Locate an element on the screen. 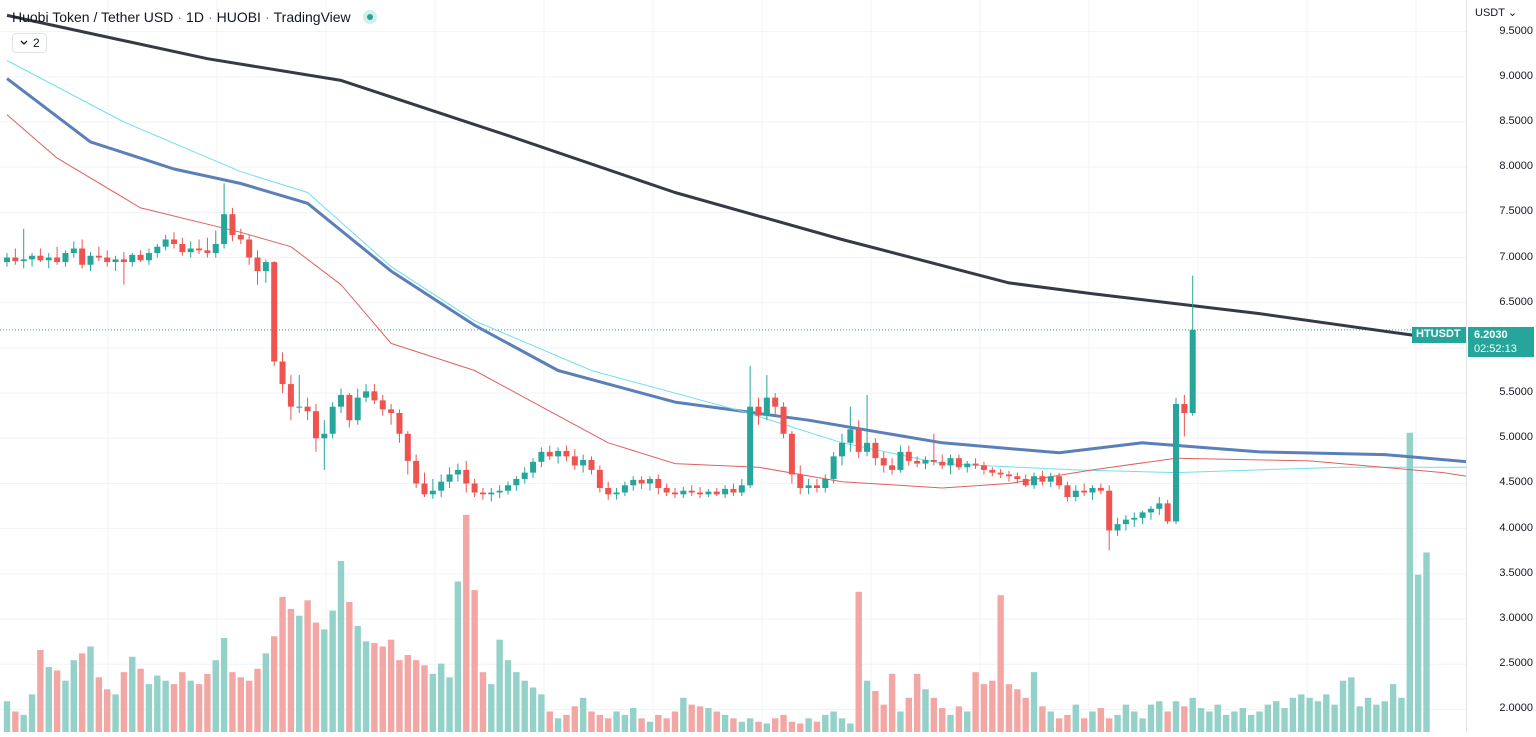  market-status-icon is located at coordinates (369, 17).